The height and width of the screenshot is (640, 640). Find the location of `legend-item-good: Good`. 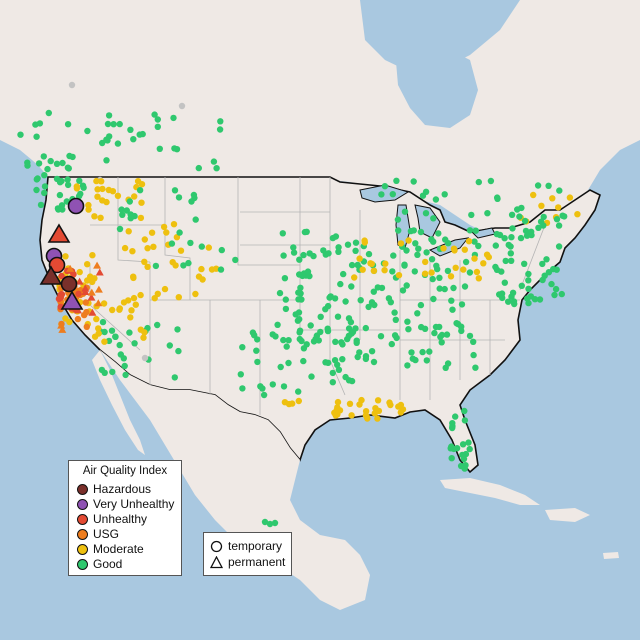

legend-item-good: Good is located at coordinates (99, 564).